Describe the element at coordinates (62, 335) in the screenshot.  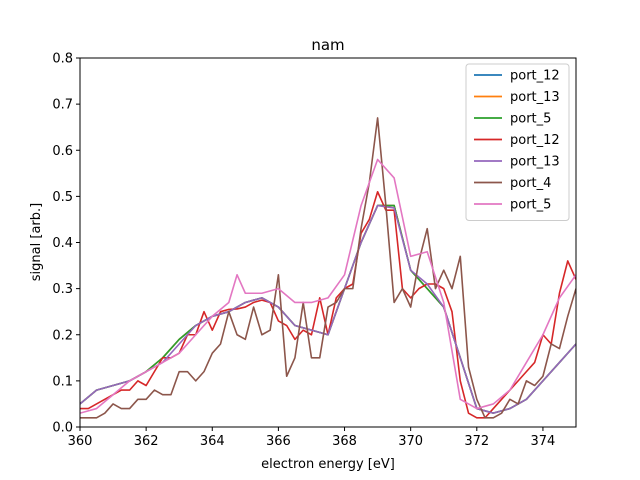
I see `y-tick-label: 0.2` at that location.